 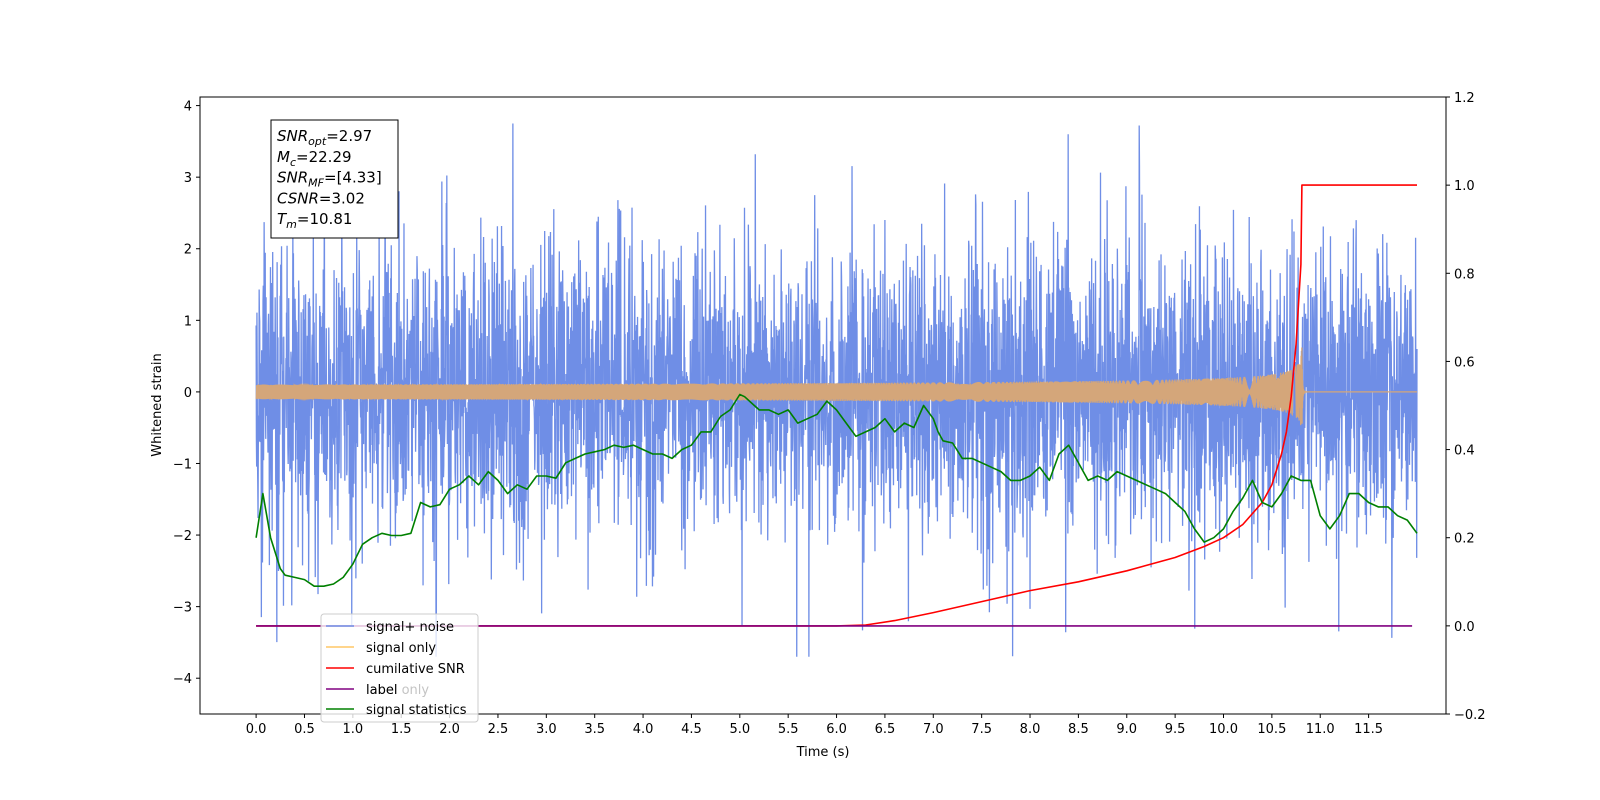 I want to click on x-tick-label: 2.0, so click(x=449, y=729).